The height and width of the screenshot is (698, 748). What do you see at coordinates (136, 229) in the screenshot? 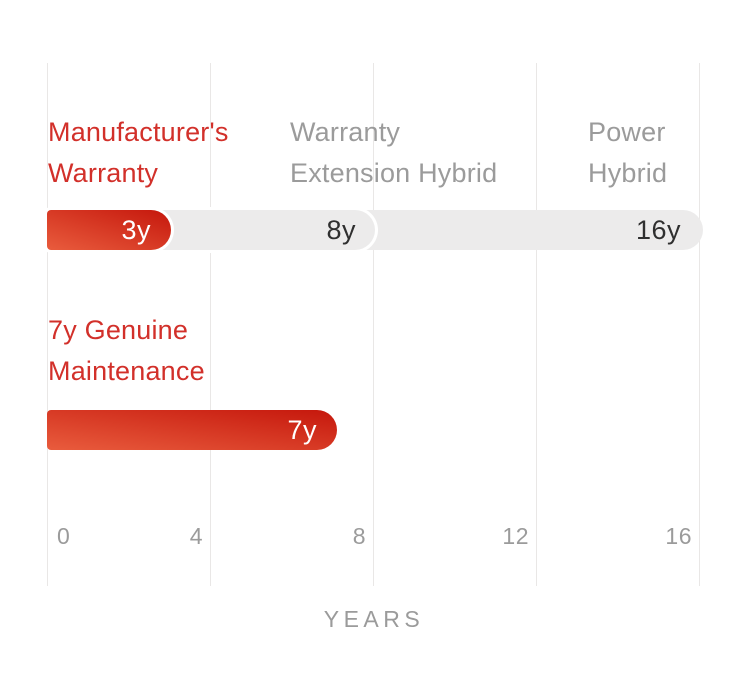
I see `bar-value-label: 3y` at bounding box center [136, 229].